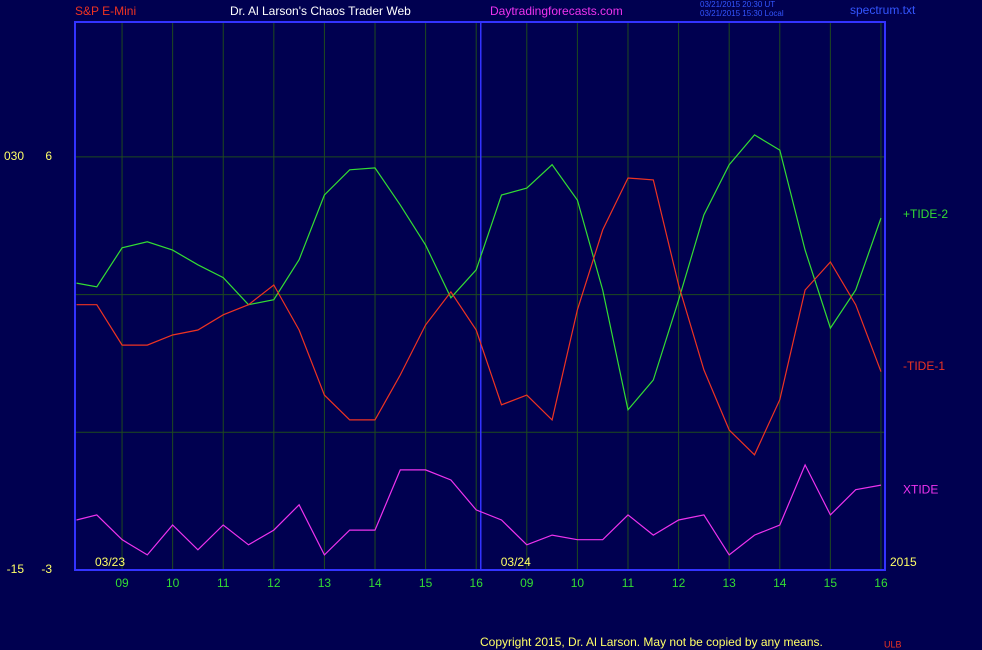  I want to click on legend-label: +TIDE-2, so click(925, 214).